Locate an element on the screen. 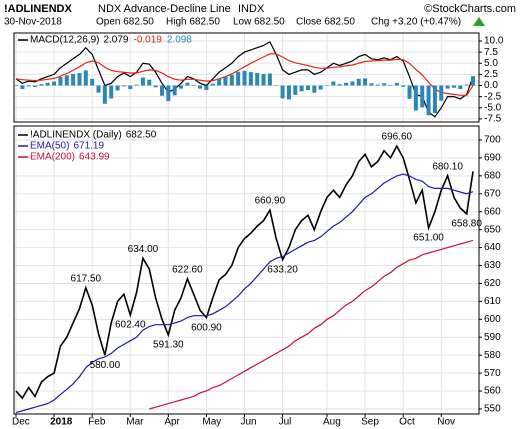 This screenshot has height=429, width=520. y-tick-label: 570 is located at coordinates (492, 373).